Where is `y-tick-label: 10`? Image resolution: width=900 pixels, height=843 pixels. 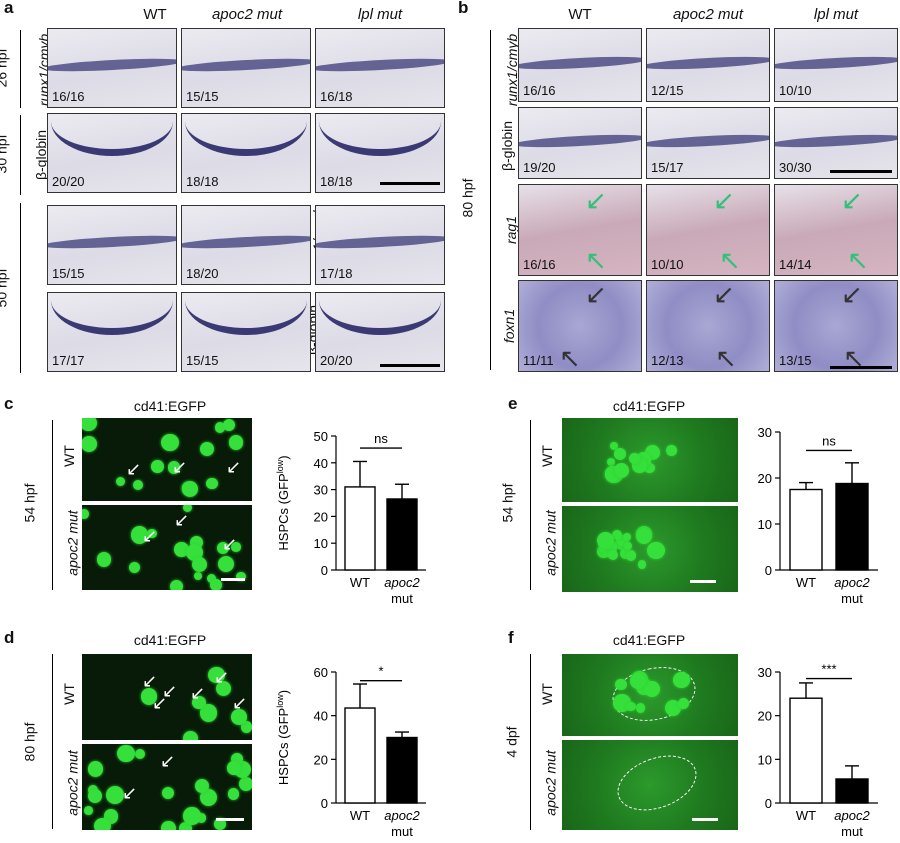
y-tick-label: 10 is located at coordinates (765, 524).